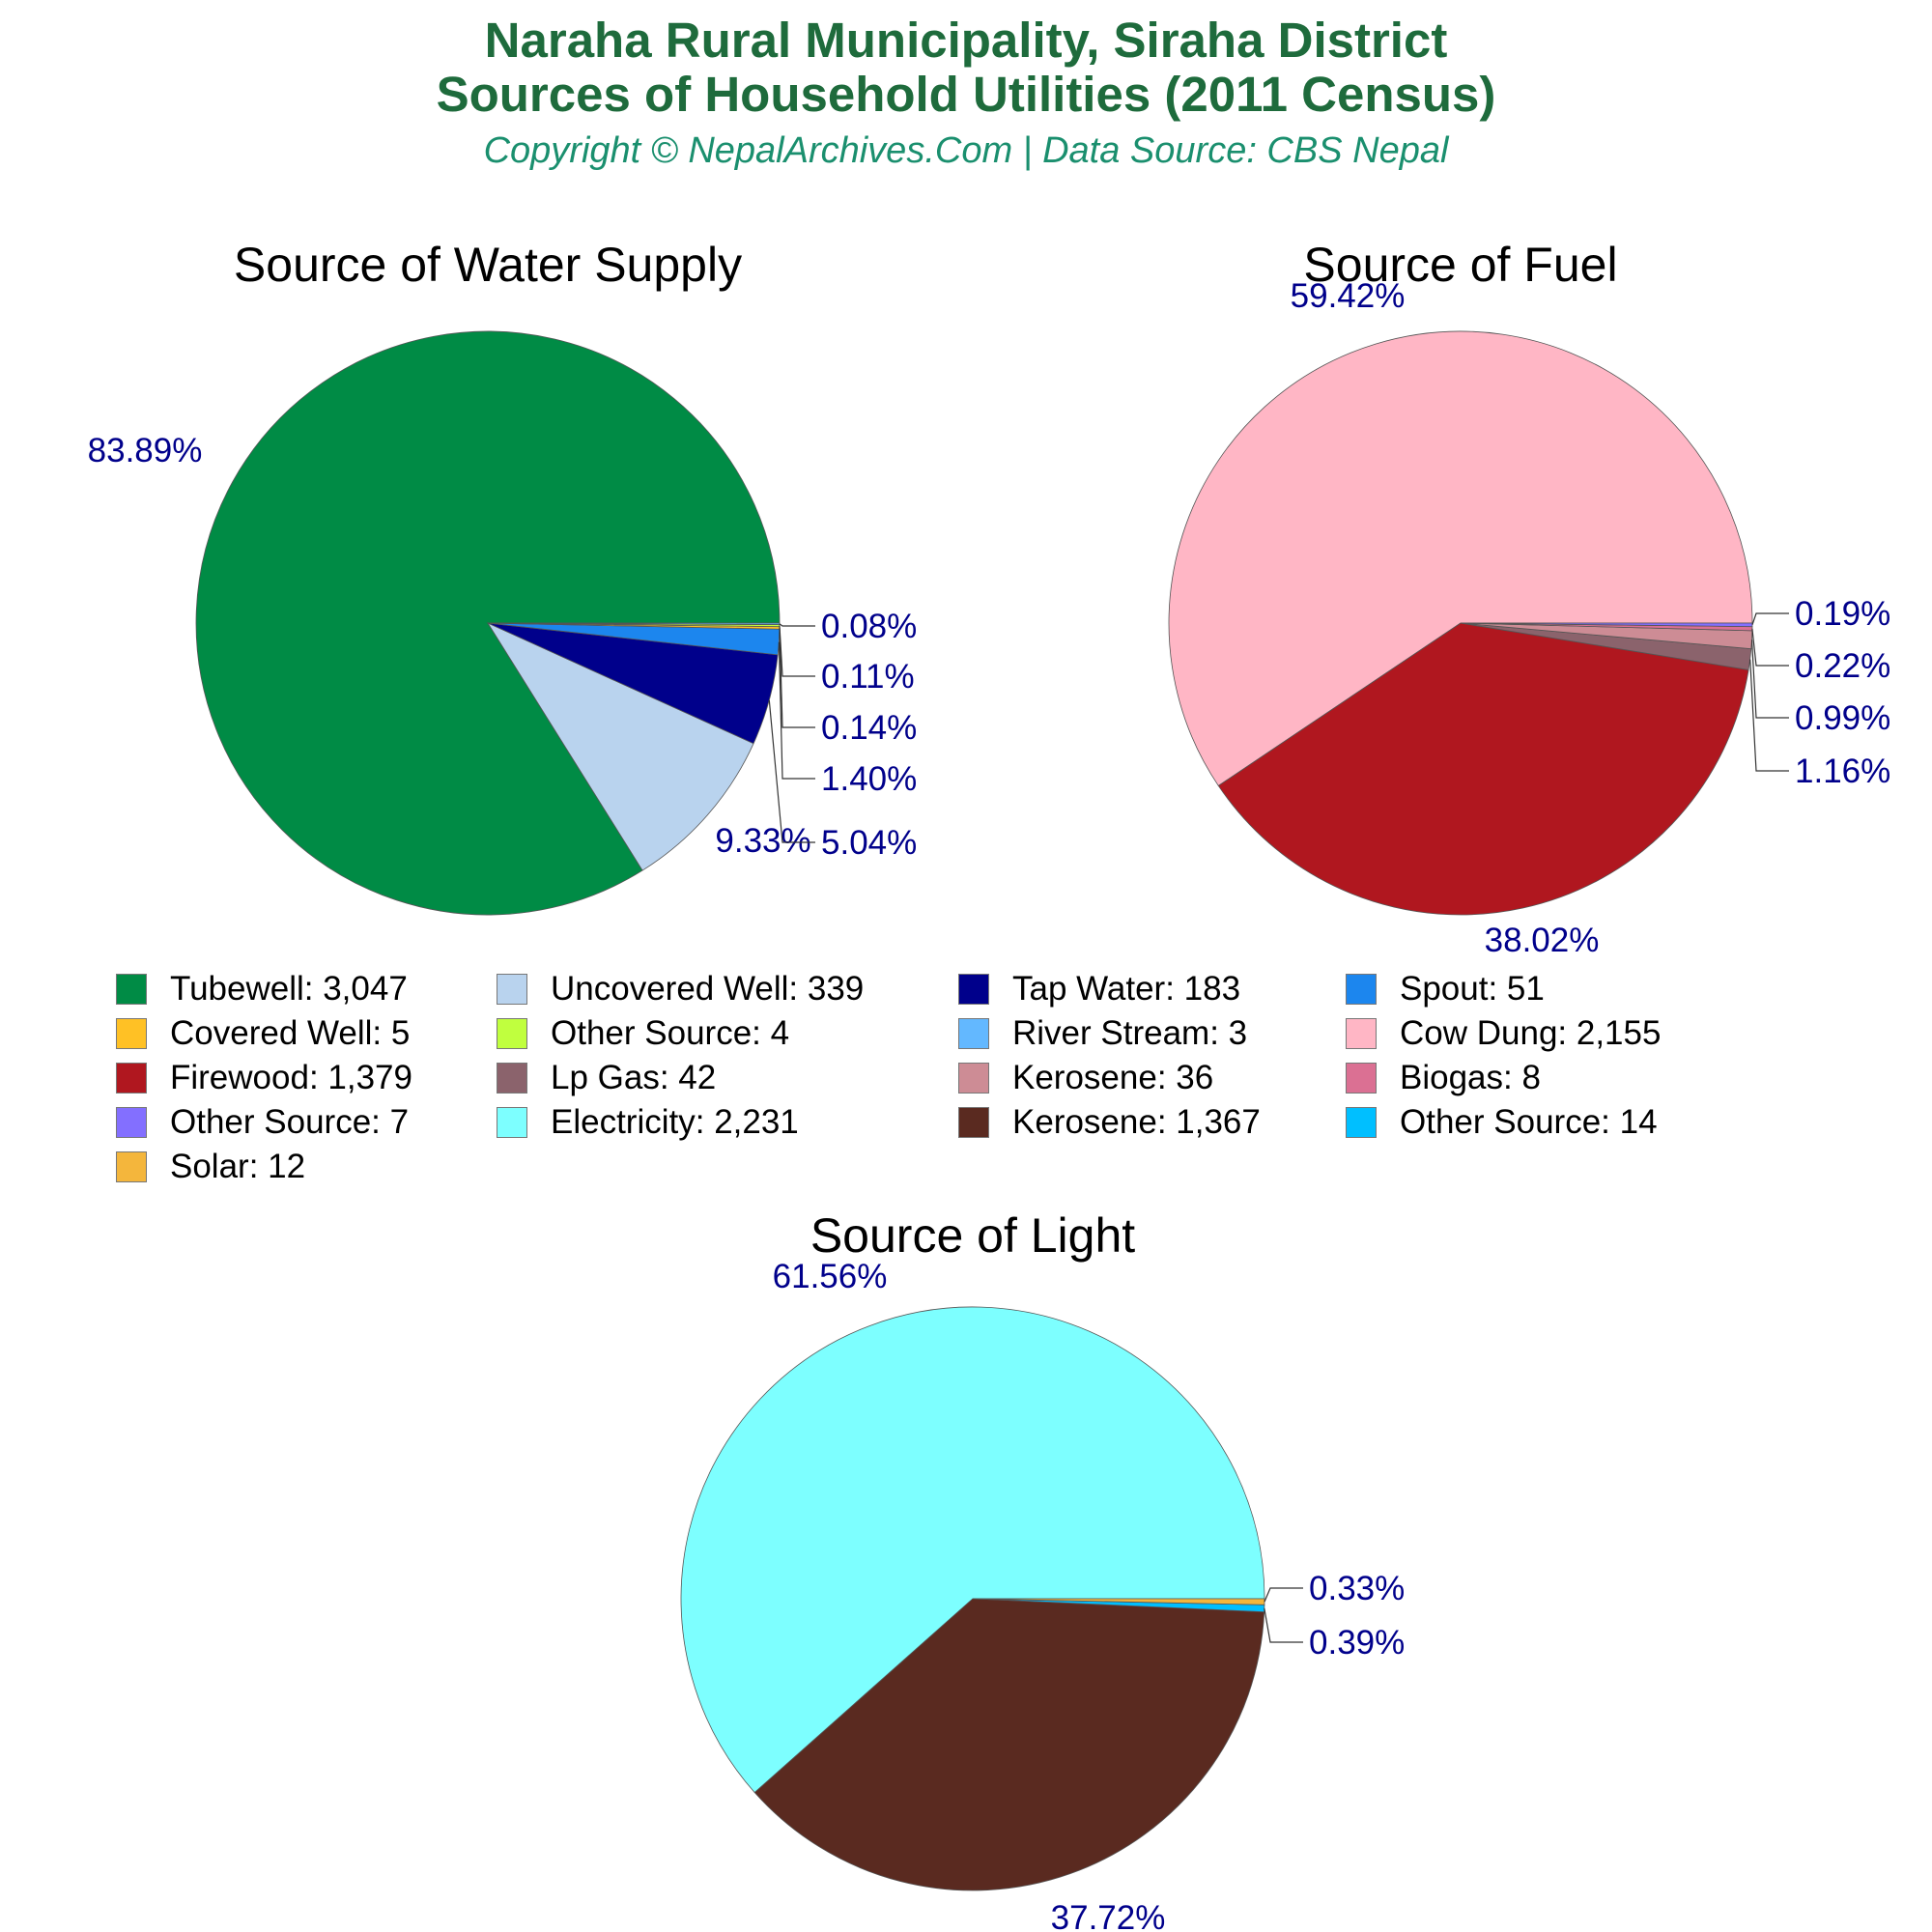 This screenshot has height=1932, width=1932. Describe the element at coordinates (1842, 666) in the screenshot. I see `slice-percent-label: 0.22%` at that location.